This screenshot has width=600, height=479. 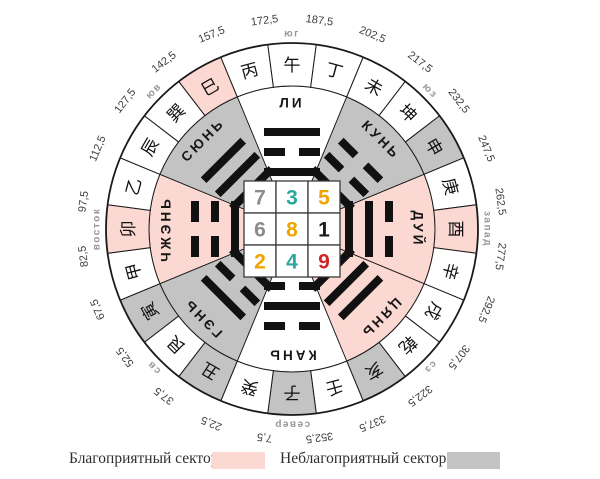 I want to click on degree-label: 97,5, so click(x=83, y=201).